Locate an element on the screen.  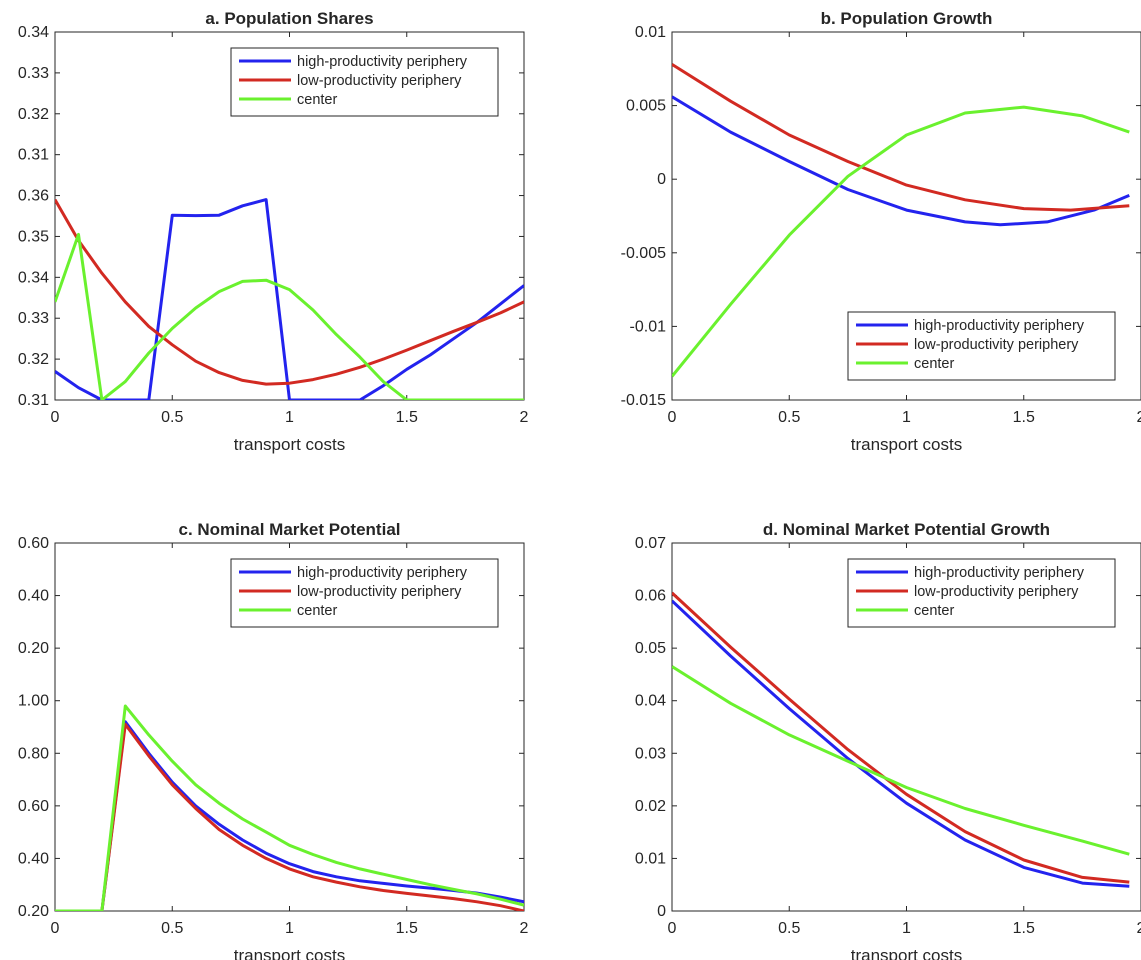
y-tick-label: 0.04 is located at coordinates (650, 701).